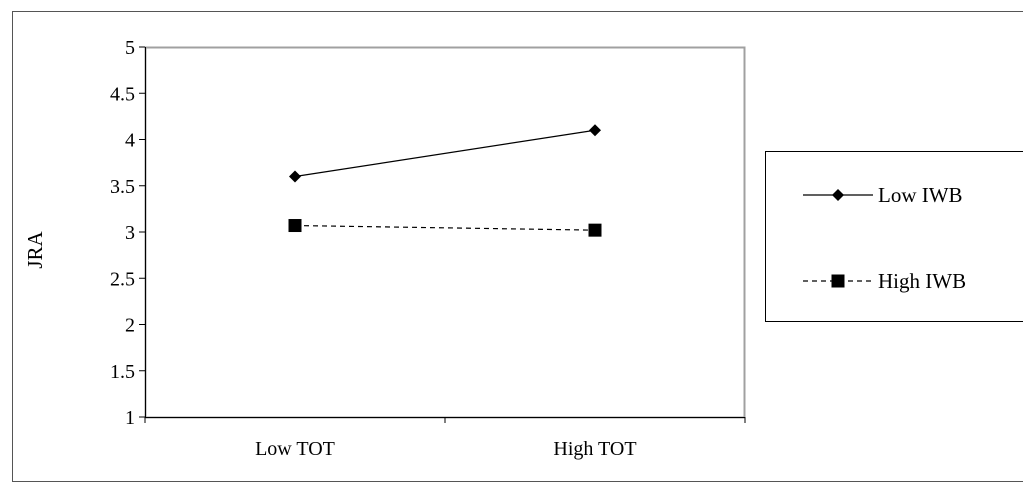 The width and height of the screenshot is (1023, 488). What do you see at coordinates (594, 449) in the screenshot?
I see `x-tick-label: High TOT` at bounding box center [594, 449].